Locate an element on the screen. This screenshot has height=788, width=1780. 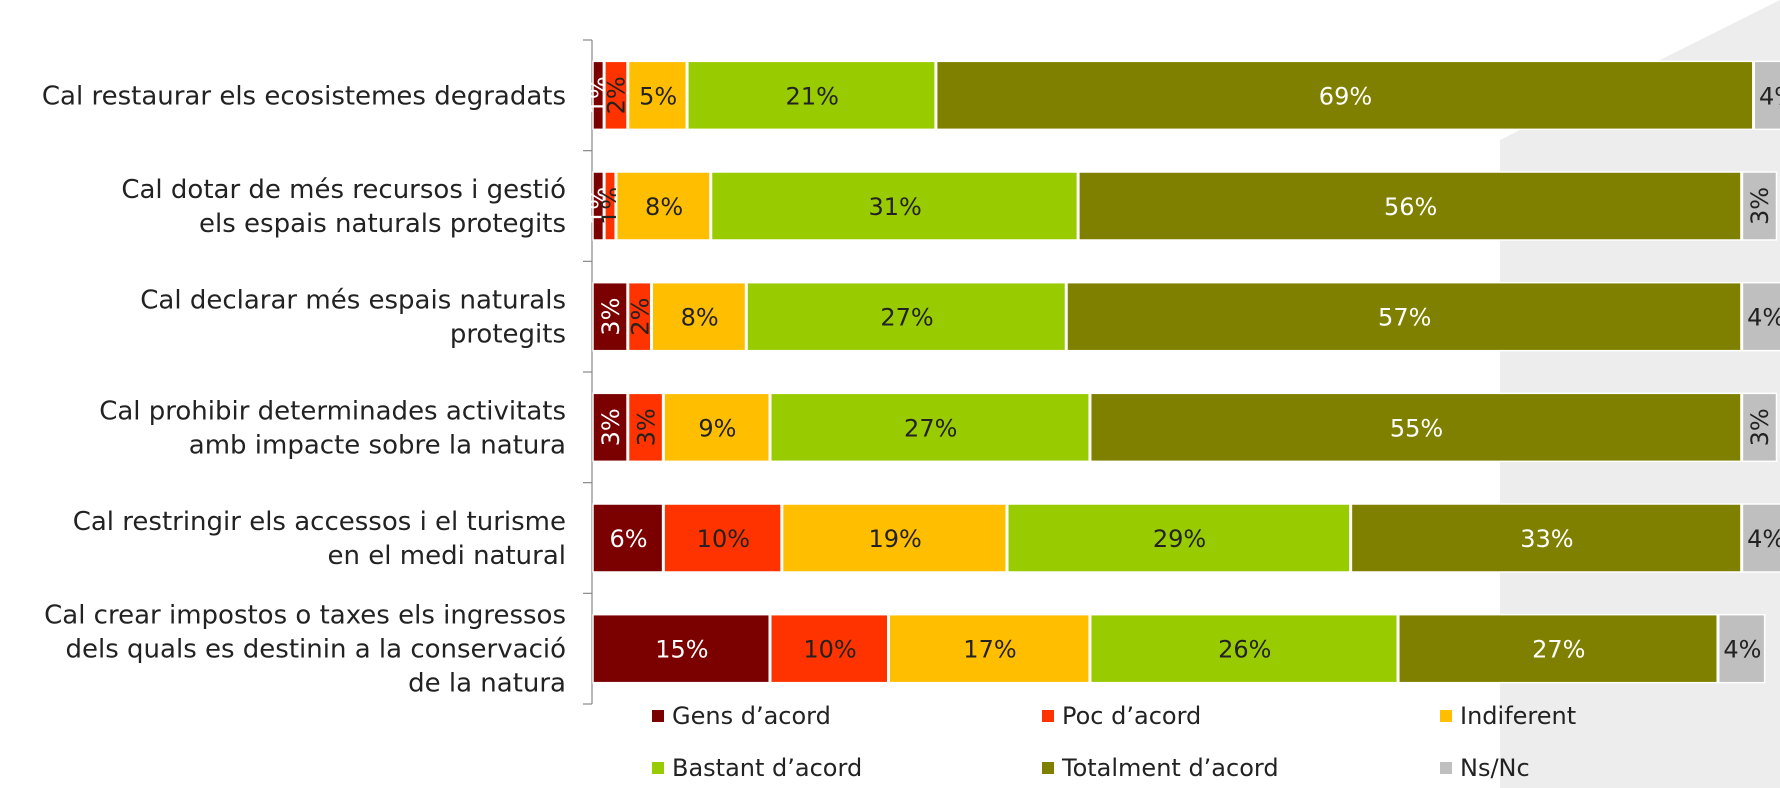
category-label-line: Cal restaurar els ecosistemes degradats is located at coordinates (304, 96).